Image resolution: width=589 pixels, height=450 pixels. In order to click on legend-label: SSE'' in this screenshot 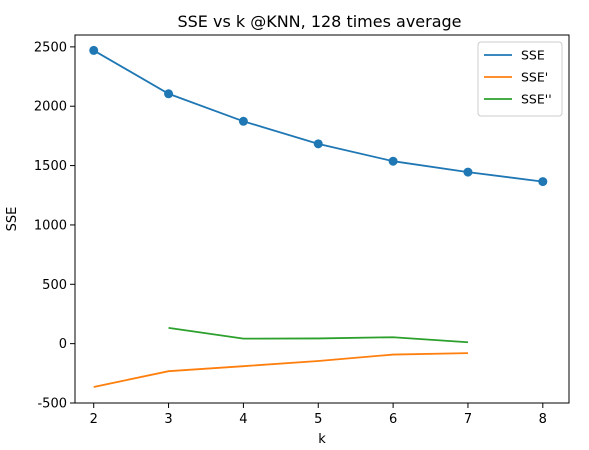, I will do `click(536, 99)`.